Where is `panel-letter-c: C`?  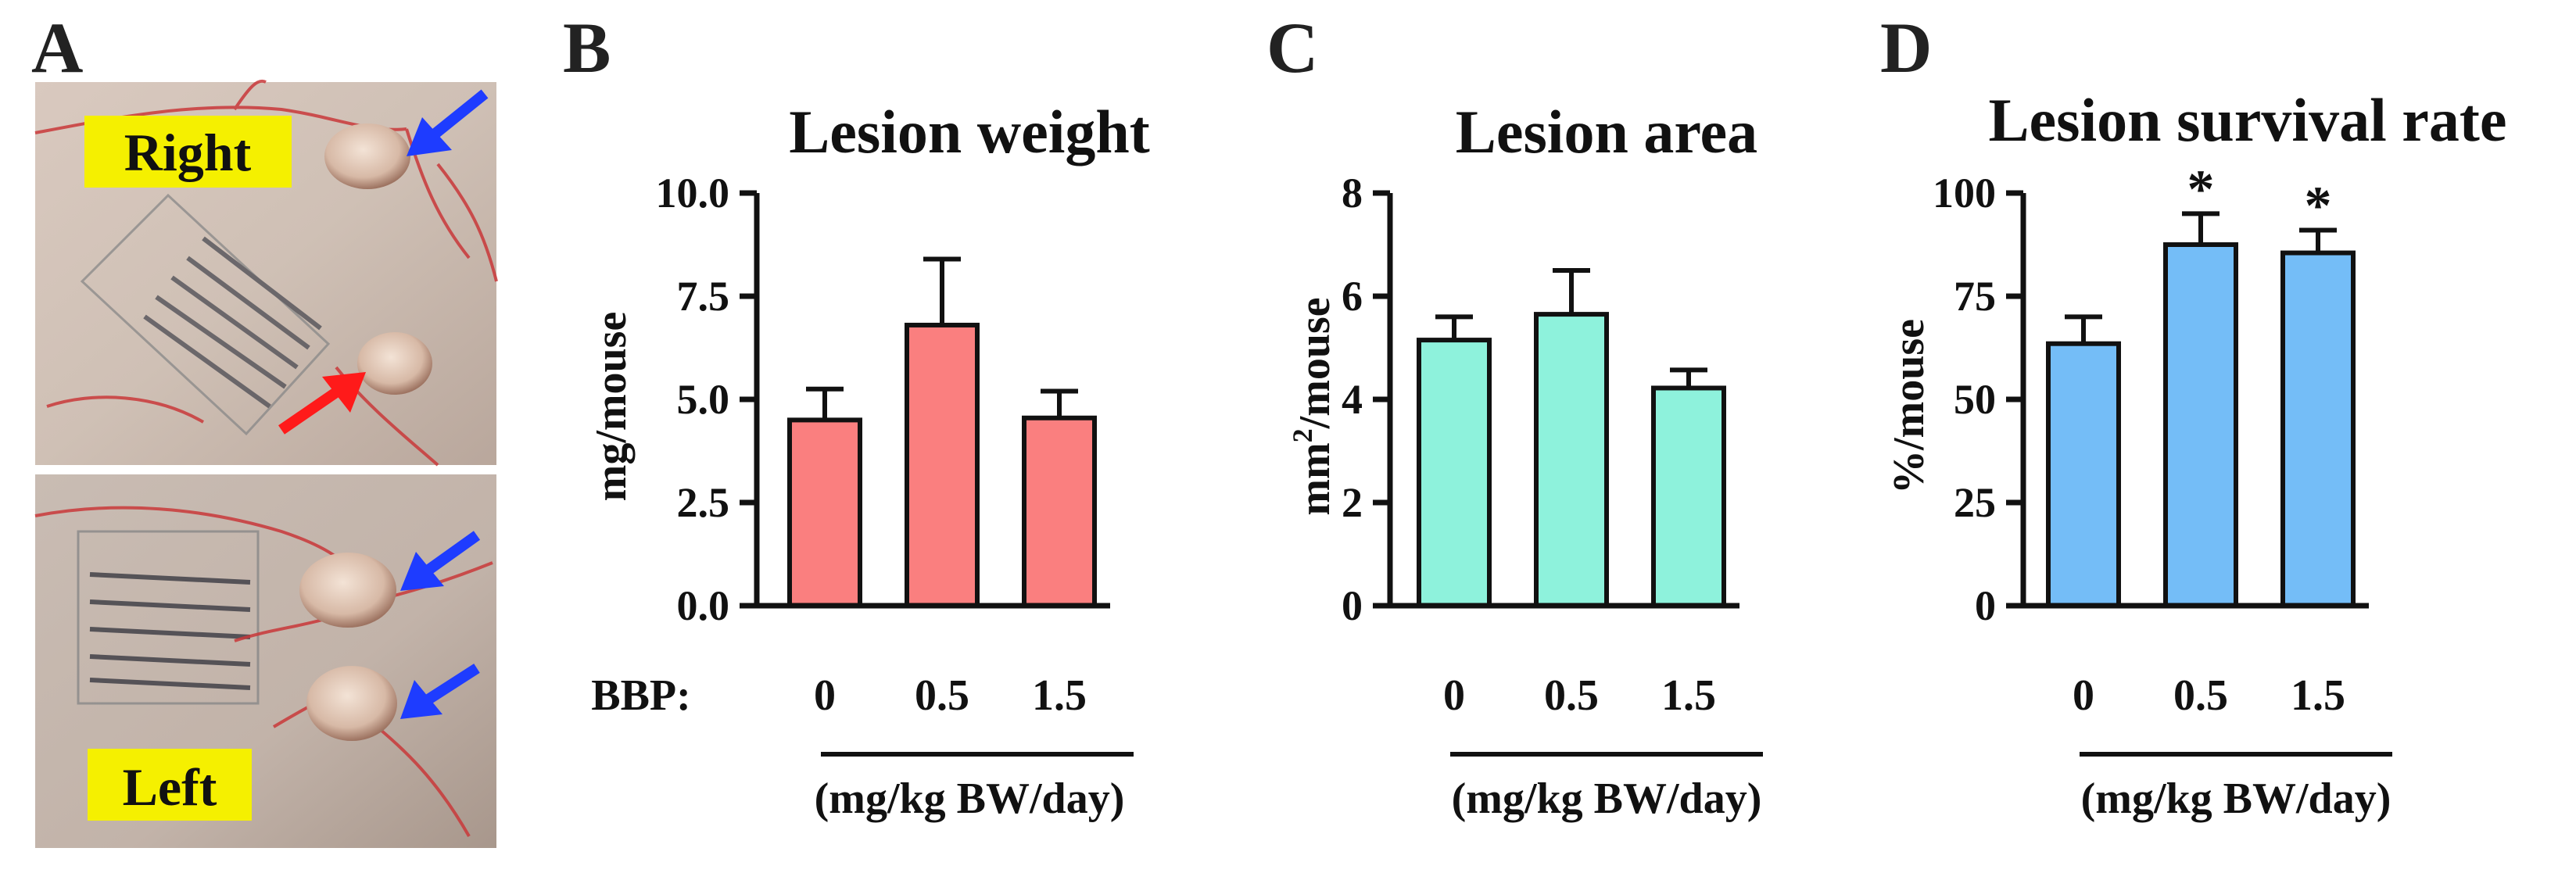 panel-letter-c: C is located at coordinates (1292, 48).